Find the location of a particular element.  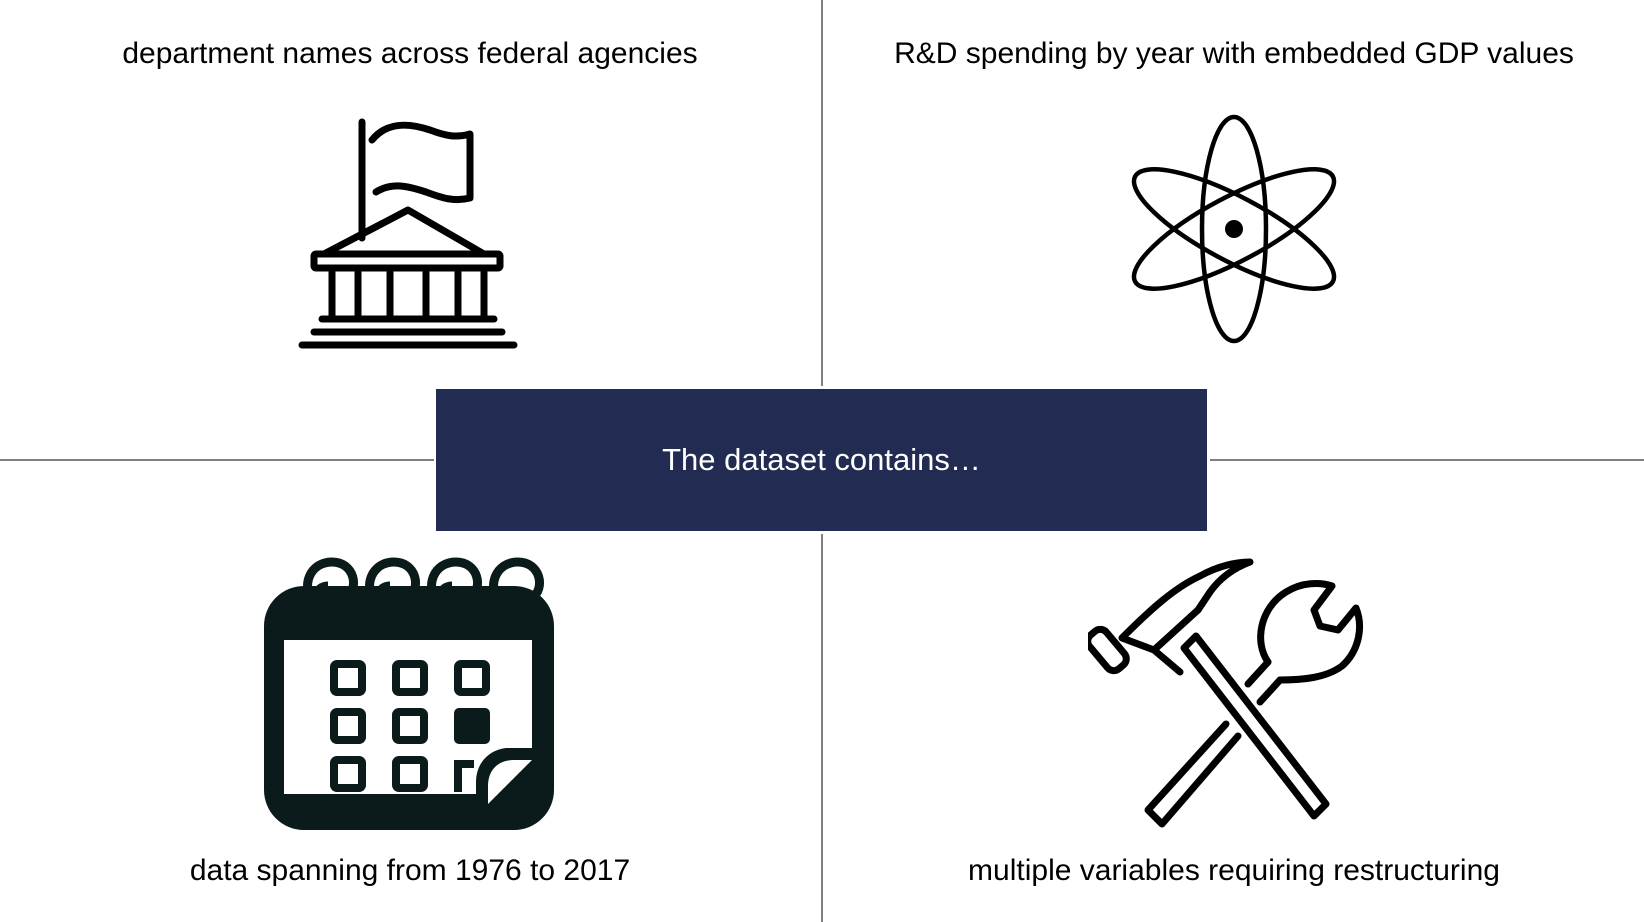

atom-icon is located at coordinates (1234, 229).